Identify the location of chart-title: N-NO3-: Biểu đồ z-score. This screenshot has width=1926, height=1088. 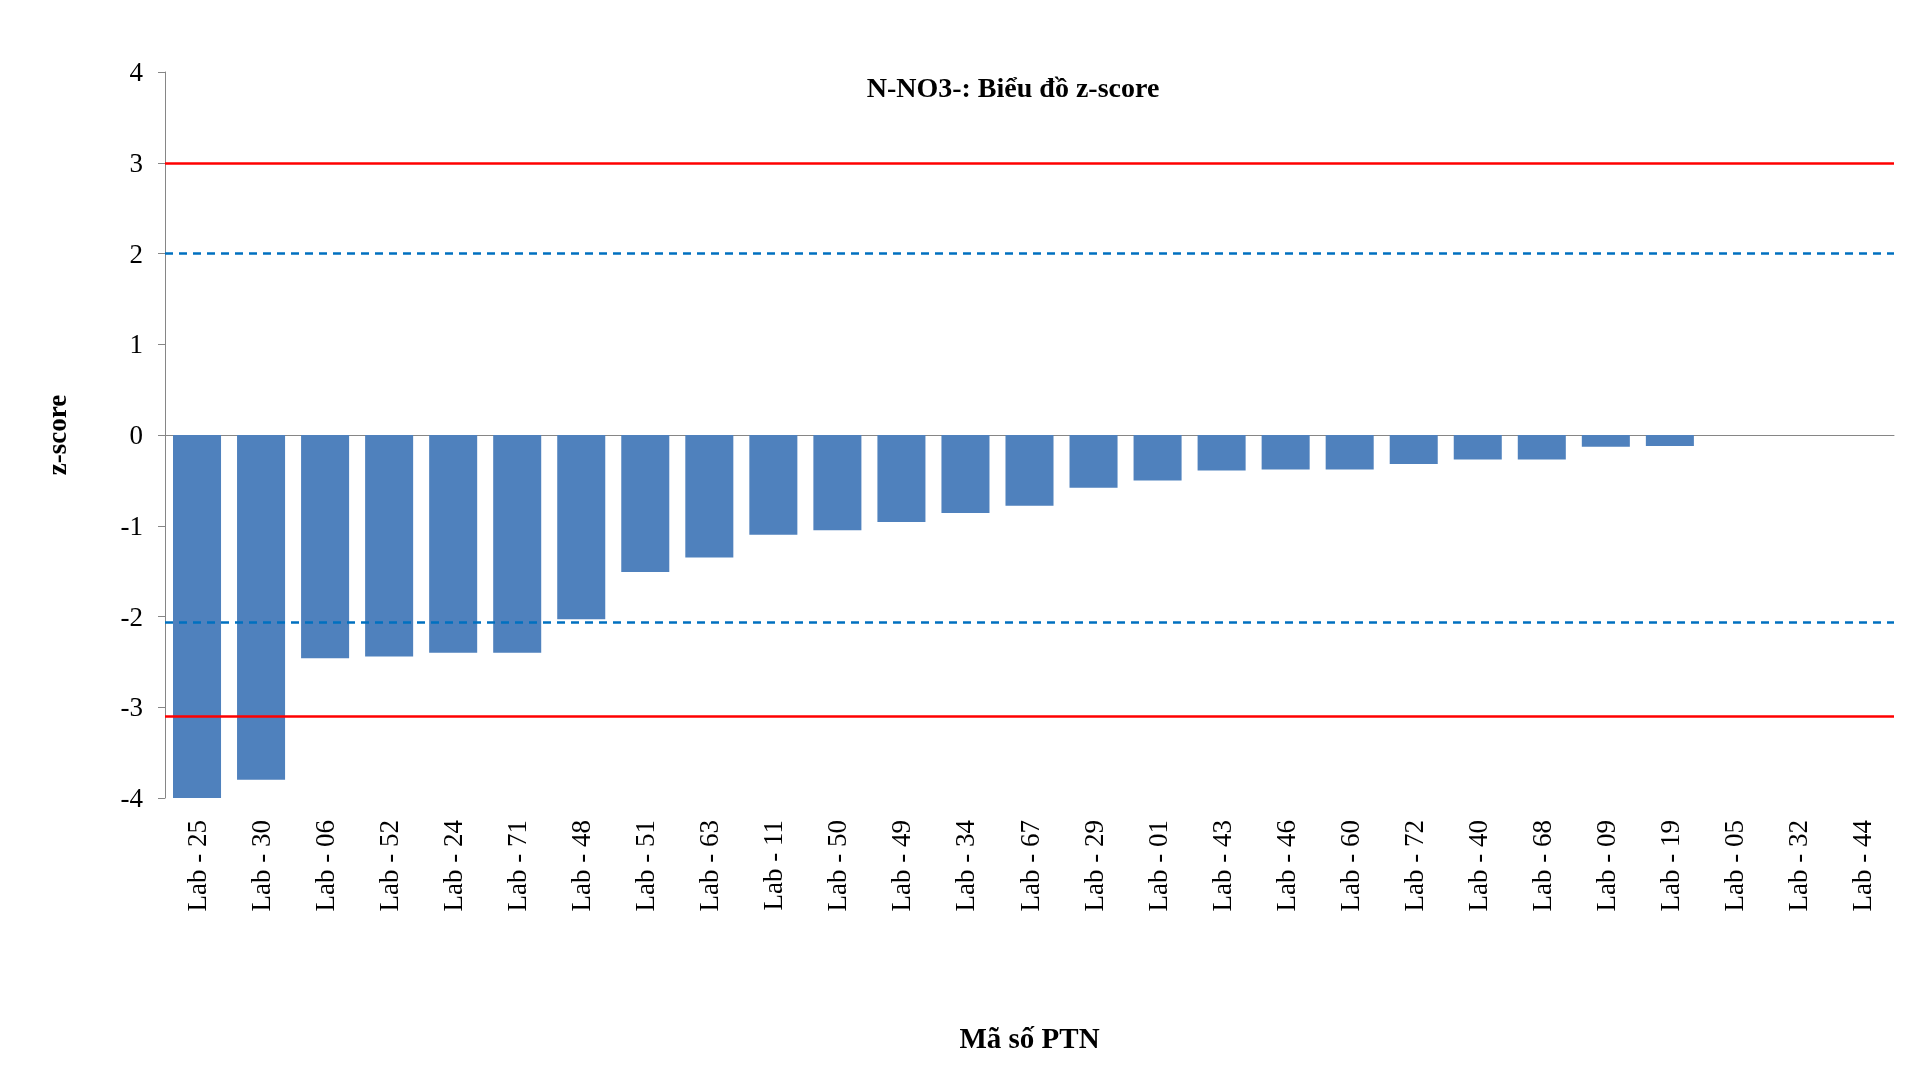
(1013, 87).